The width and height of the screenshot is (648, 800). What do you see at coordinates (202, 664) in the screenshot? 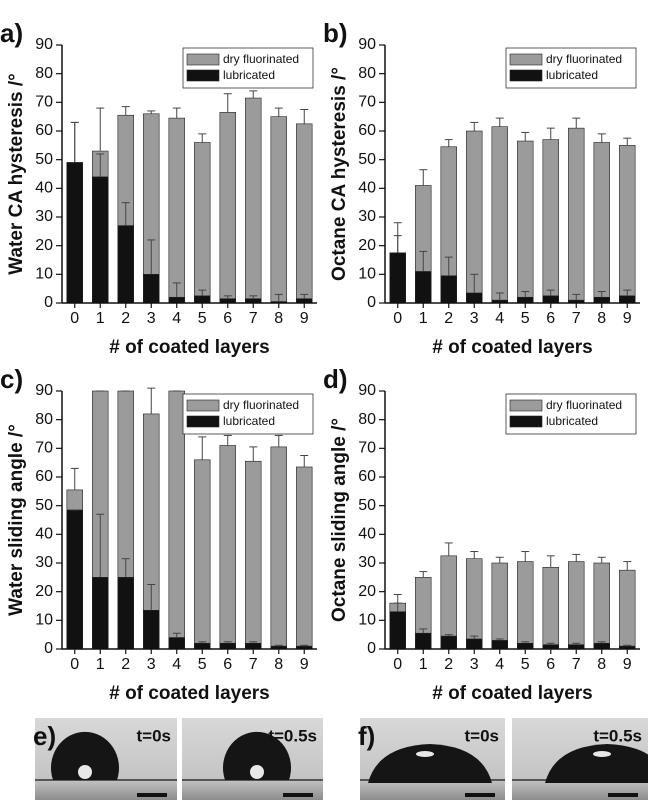
I see `x-tick-label: 5` at bounding box center [202, 664].